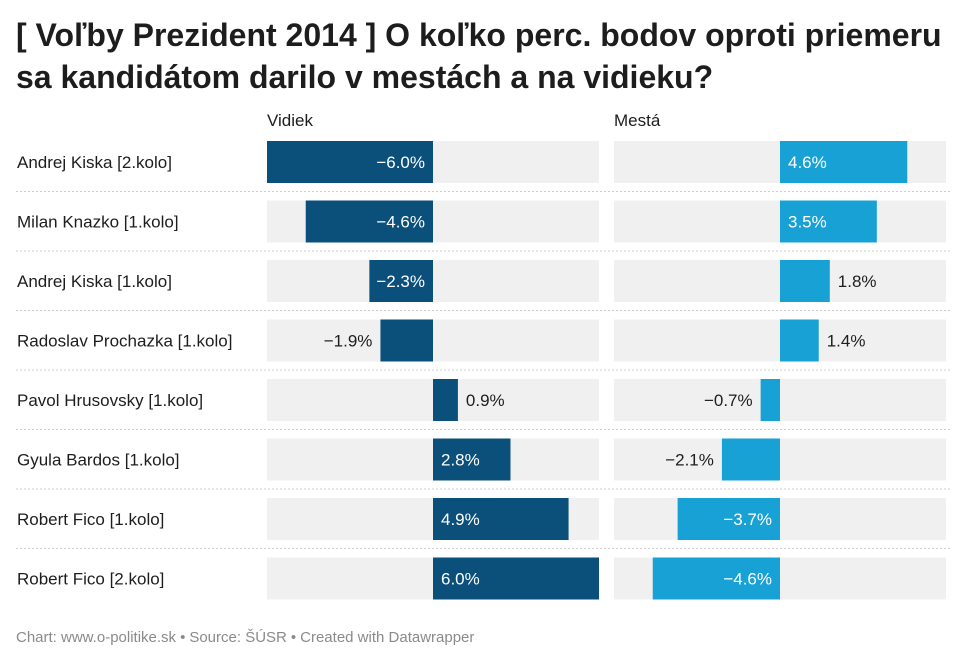  What do you see at coordinates (846, 341) in the screenshot?
I see `data-label: 1.4%` at bounding box center [846, 341].